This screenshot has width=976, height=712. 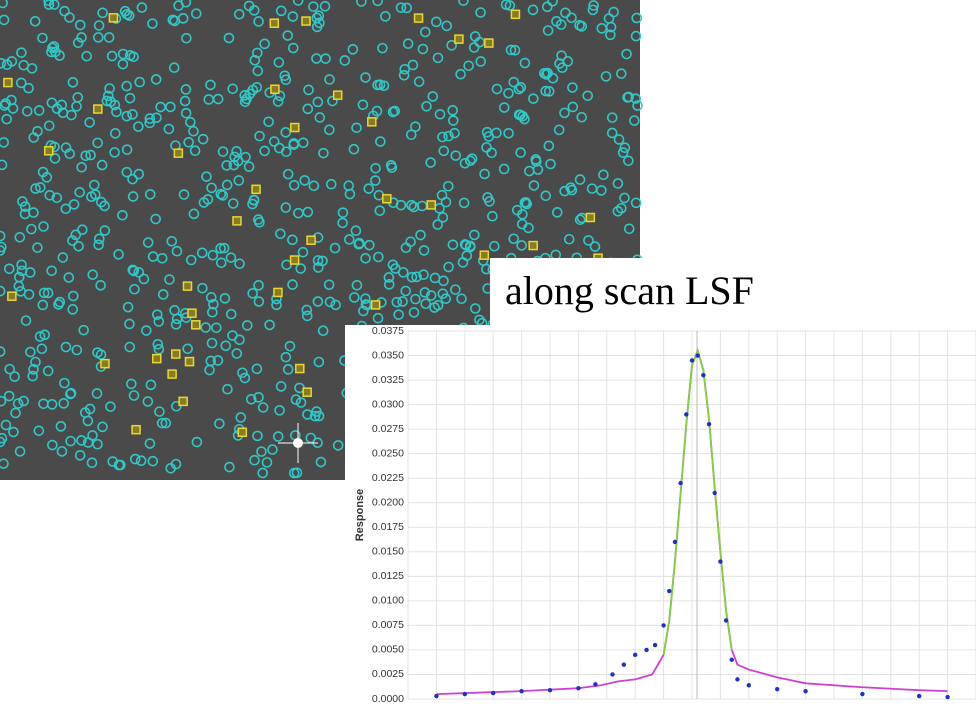 What do you see at coordinates (697, 501) in the screenshot?
I see `series-line` at bounding box center [697, 501].